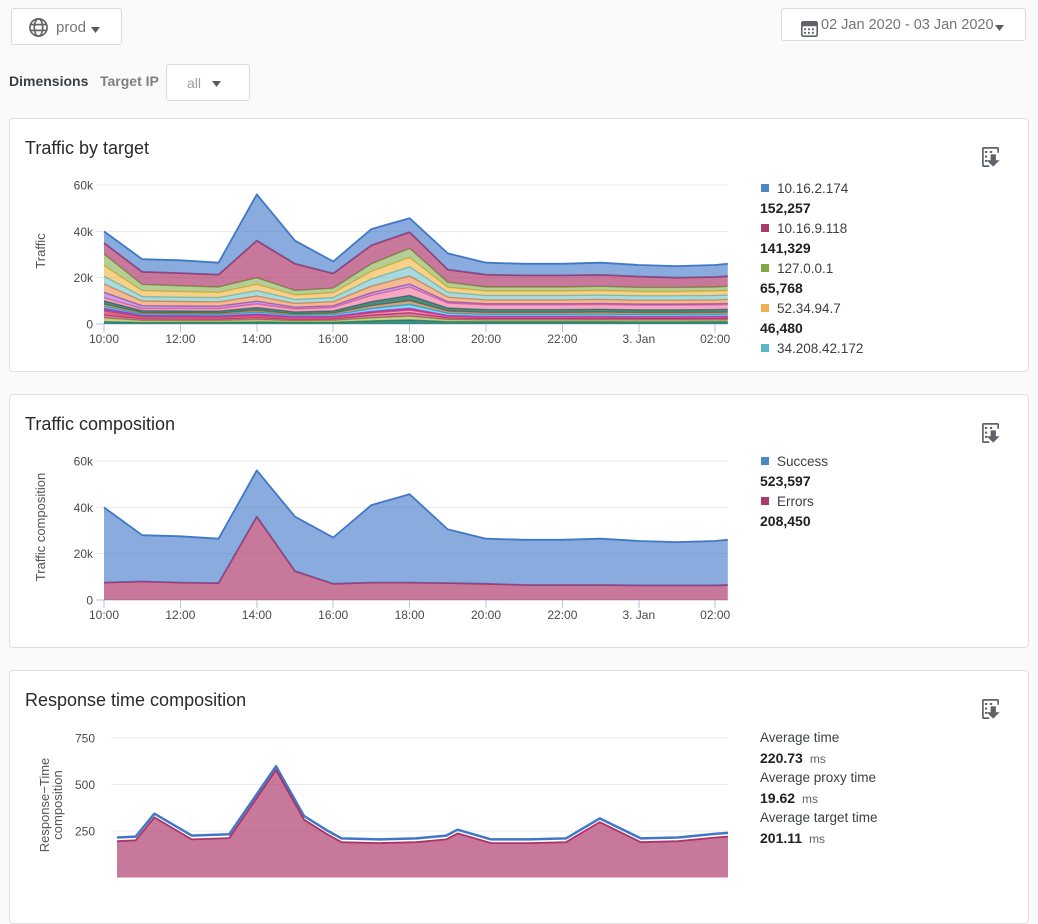 Image resolution: width=1038 pixels, height=924 pixels. Describe the element at coordinates (44, 805) in the screenshot. I see `svg-text: Response−Time` at that location.